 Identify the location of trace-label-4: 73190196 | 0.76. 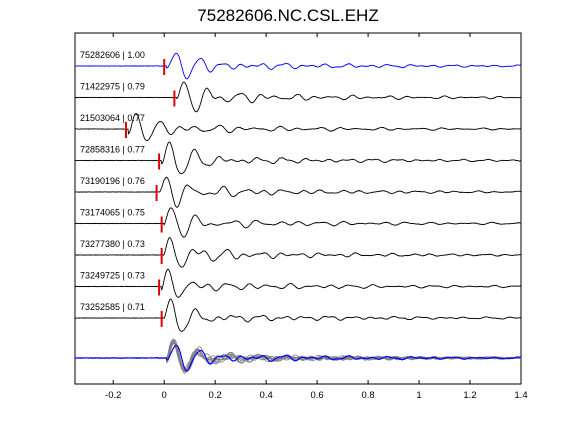
(112, 181).